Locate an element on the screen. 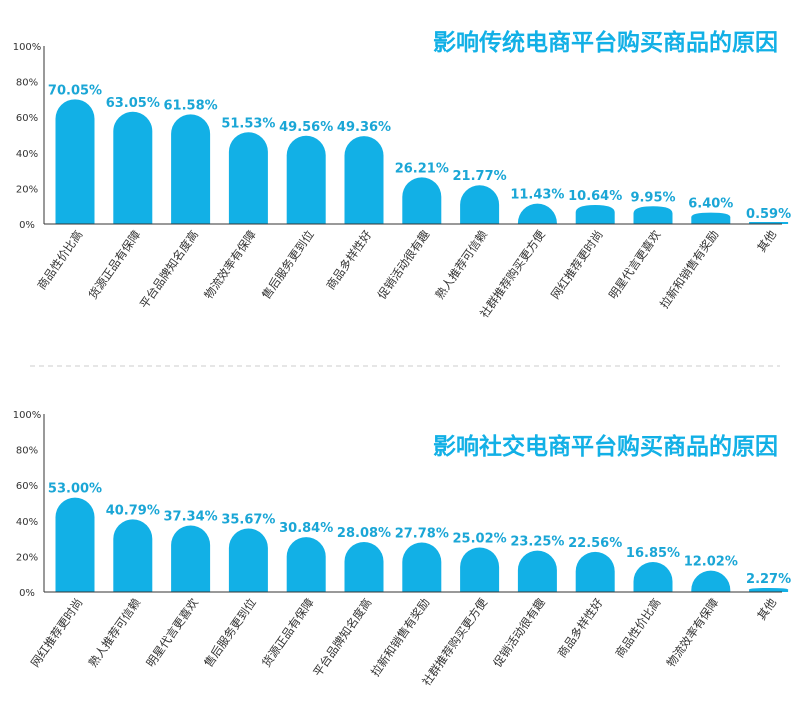 The image size is (796, 716). value-label: 53.00% is located at coordinates (75, 489).